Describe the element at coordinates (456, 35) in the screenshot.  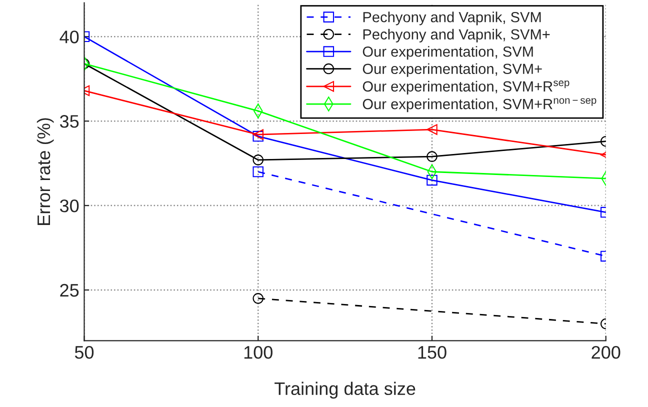
I see `legend-label: Pechyony and Vapnik, SVM+` at that location.